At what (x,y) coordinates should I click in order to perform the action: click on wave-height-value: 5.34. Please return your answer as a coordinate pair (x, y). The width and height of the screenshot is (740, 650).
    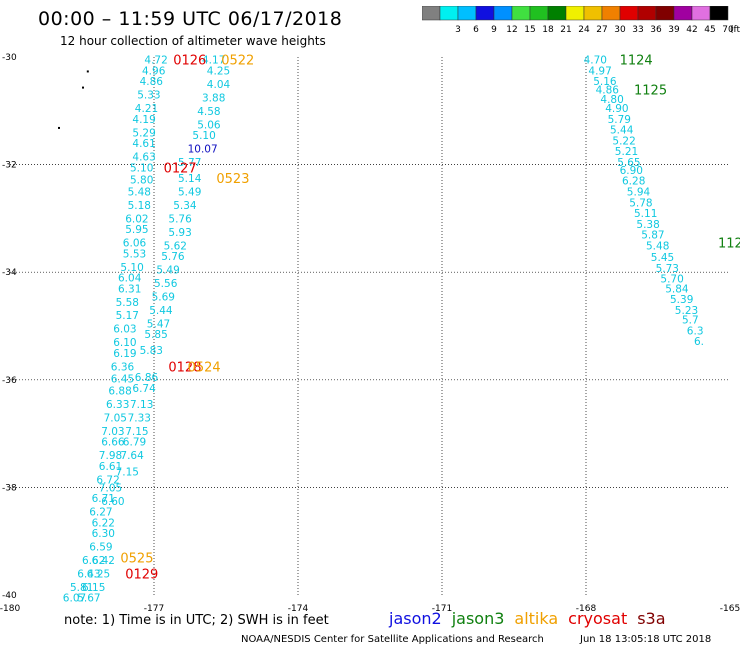
    Looking at the image, I should click on (185, 206).